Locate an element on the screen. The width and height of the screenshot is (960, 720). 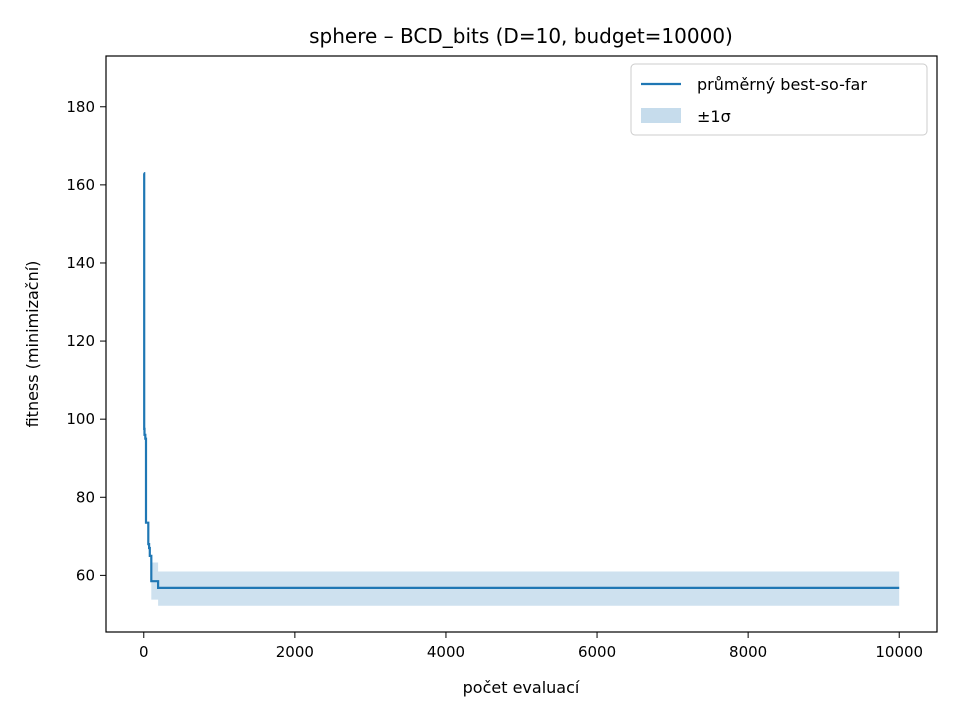
x-axis: 0 2000 4000 6000 8000 10000 is located at coordinates (531, 646).